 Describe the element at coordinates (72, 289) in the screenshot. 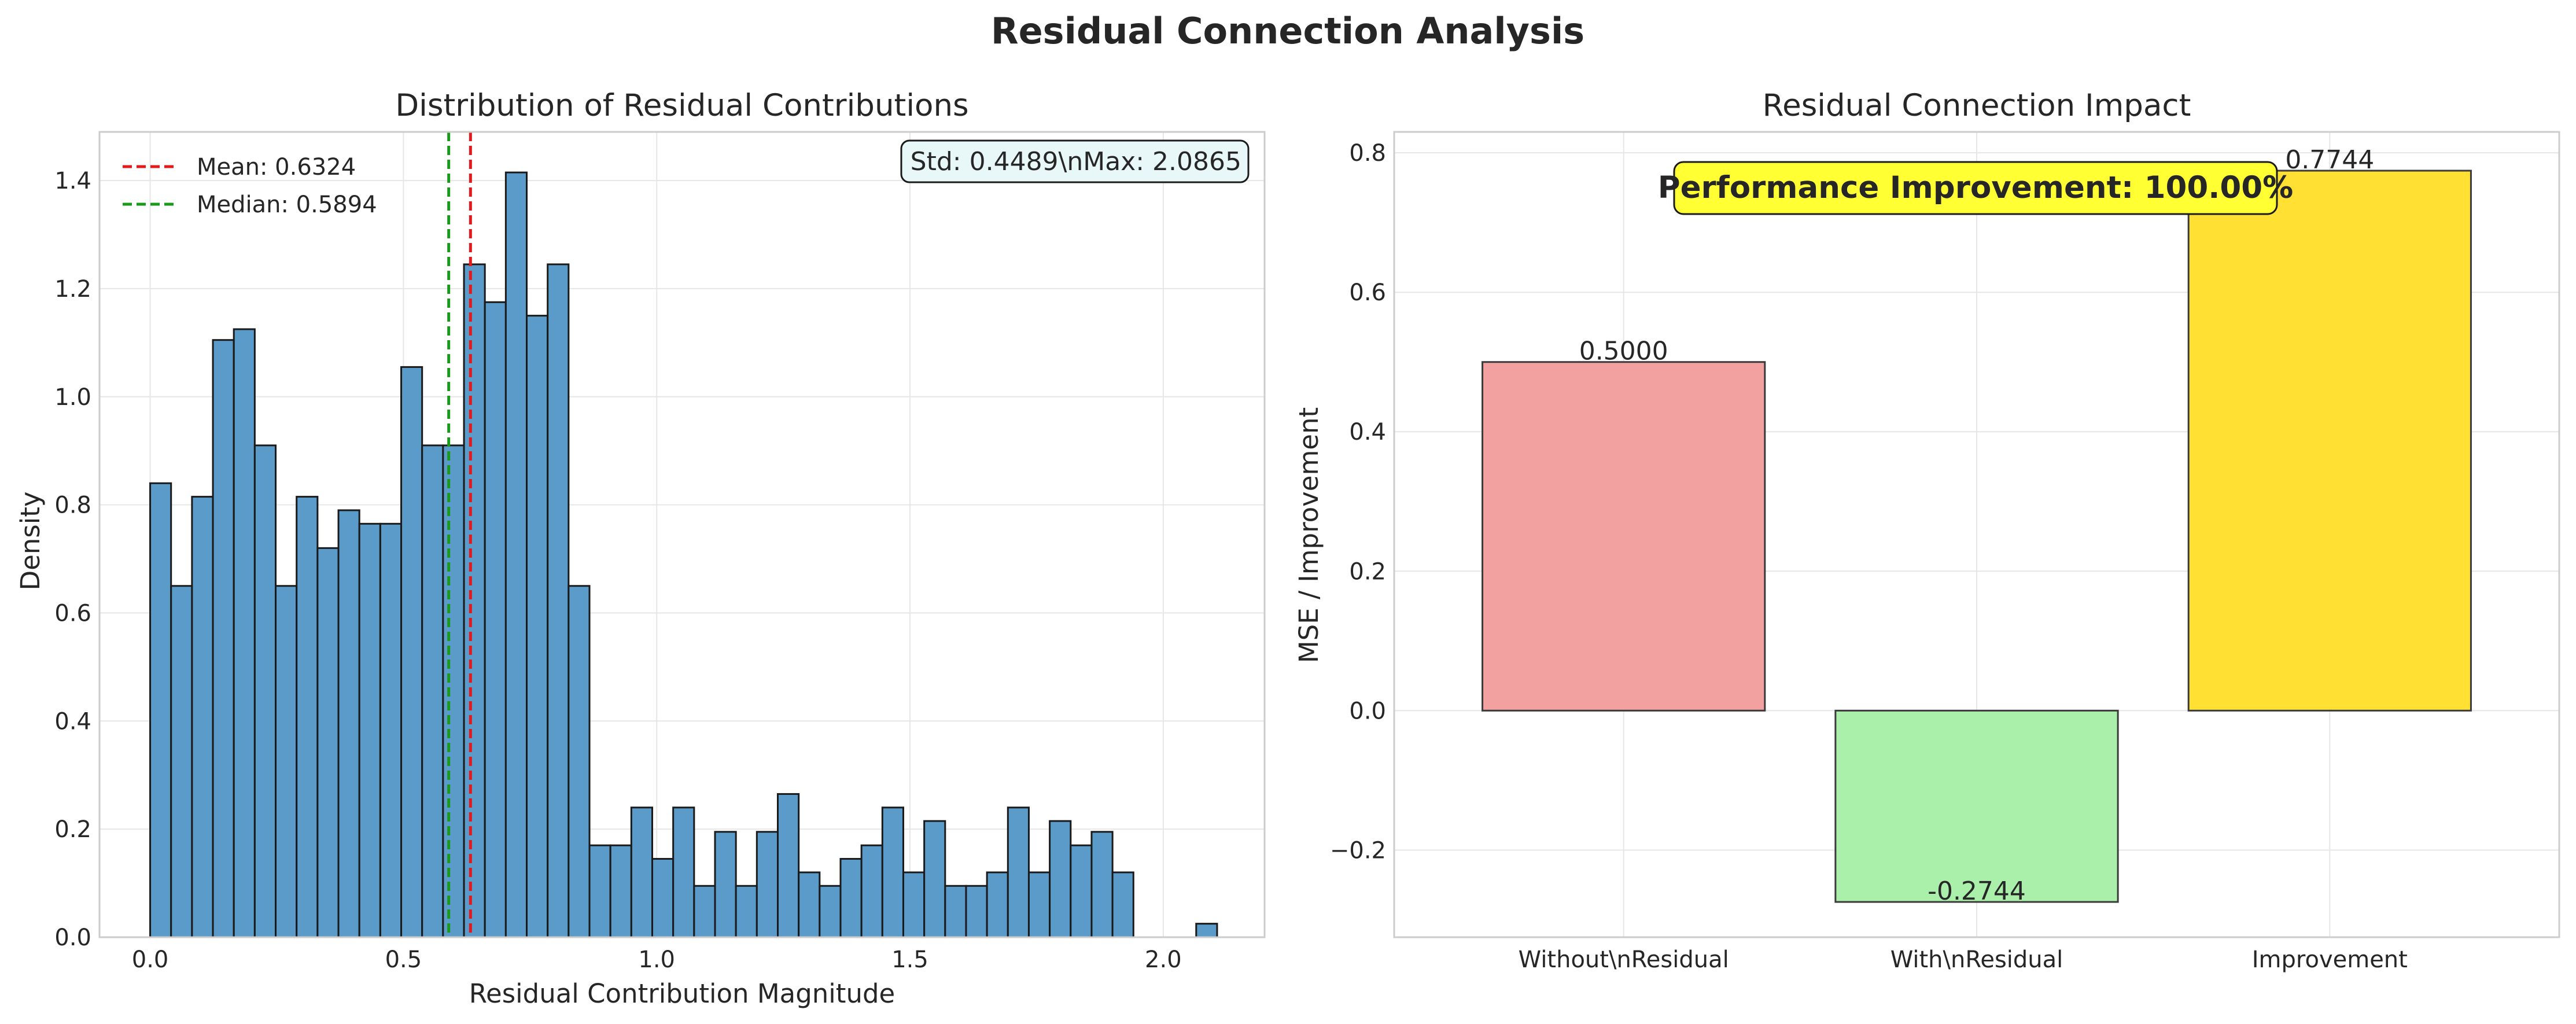

I see `histogram-ytick-label: 1.2` at that location.